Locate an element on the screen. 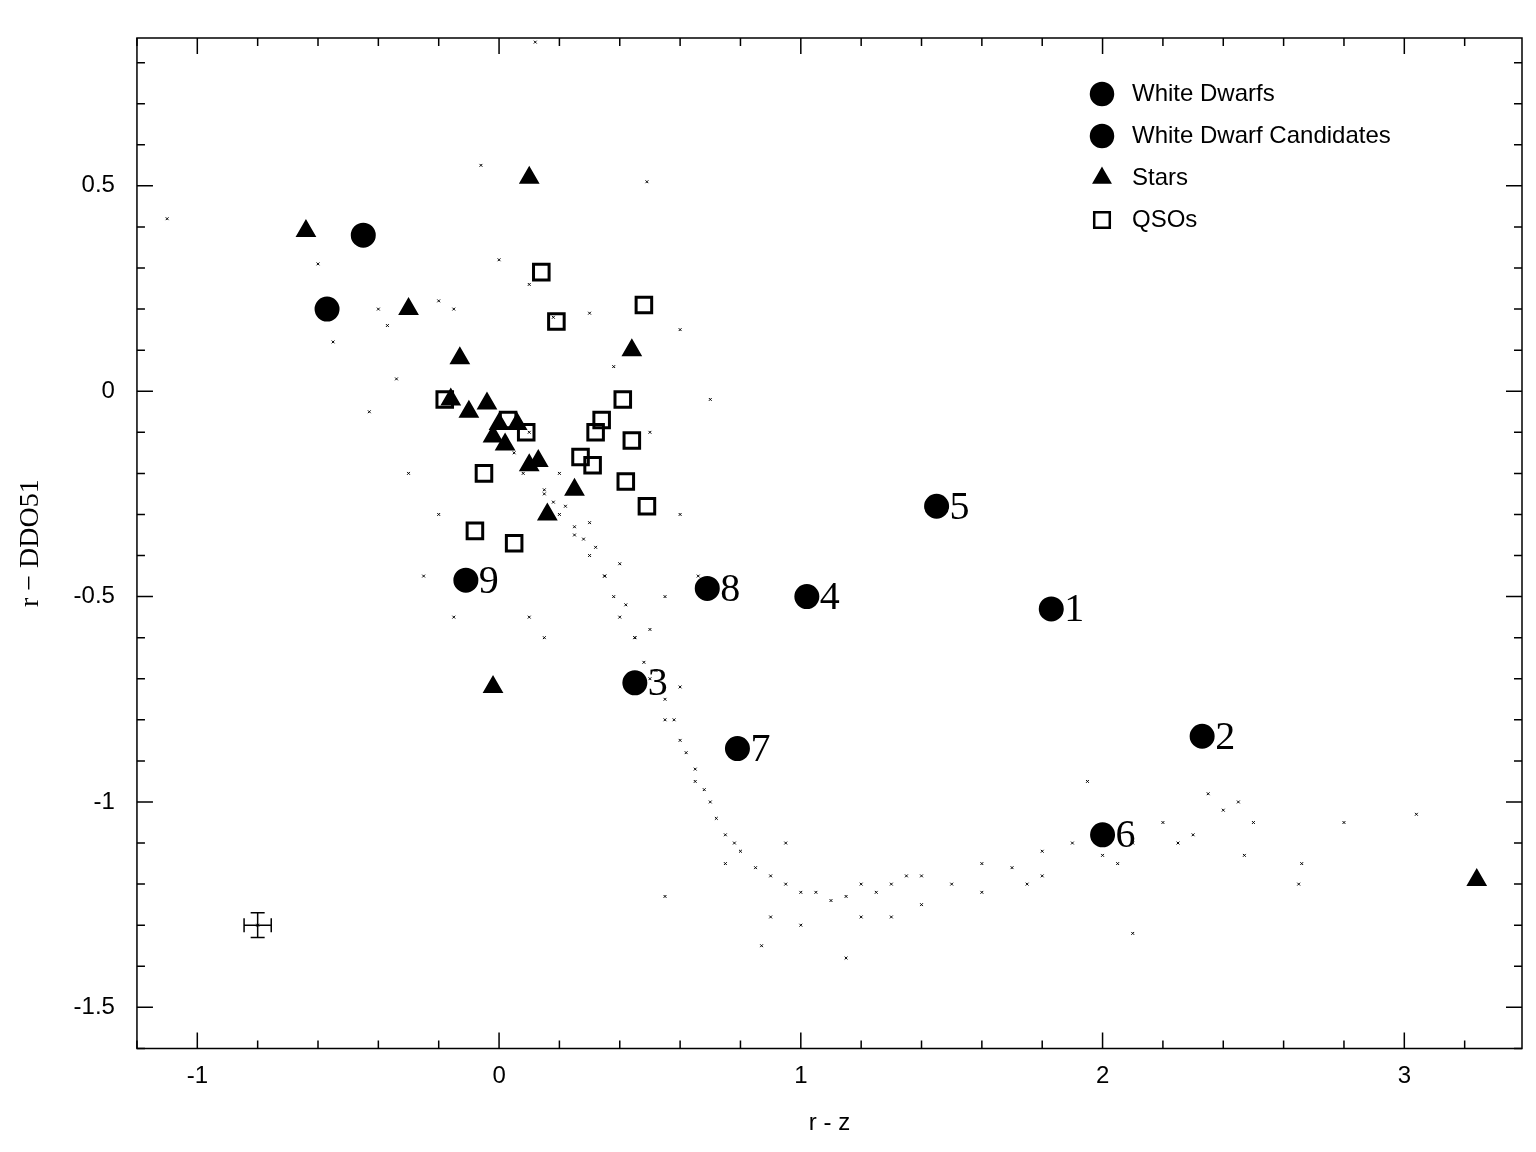  annotation: 9 is located at coordinates (488, 579).